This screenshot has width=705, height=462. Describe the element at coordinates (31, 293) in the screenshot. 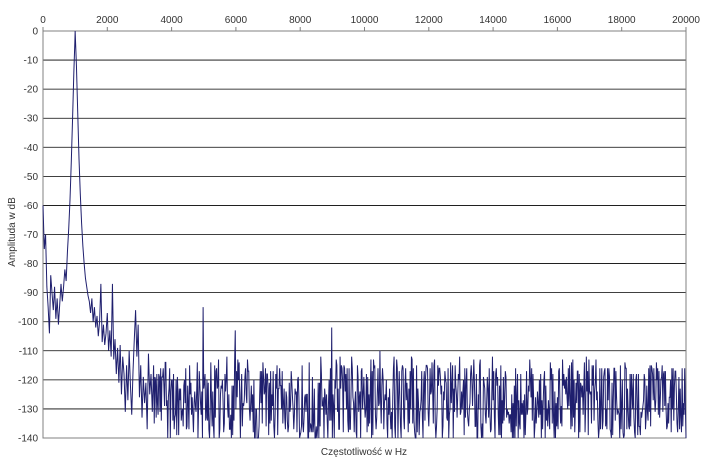

I see `y-tick-label: -90` at that location.